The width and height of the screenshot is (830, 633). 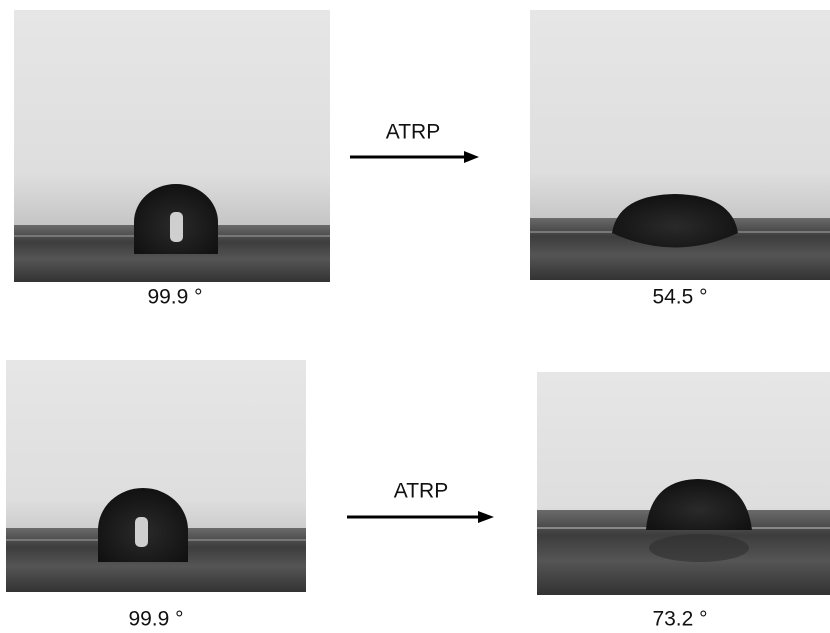 I want to click on contact-angle-label: 73.2 °, so click(x=679, y=619).